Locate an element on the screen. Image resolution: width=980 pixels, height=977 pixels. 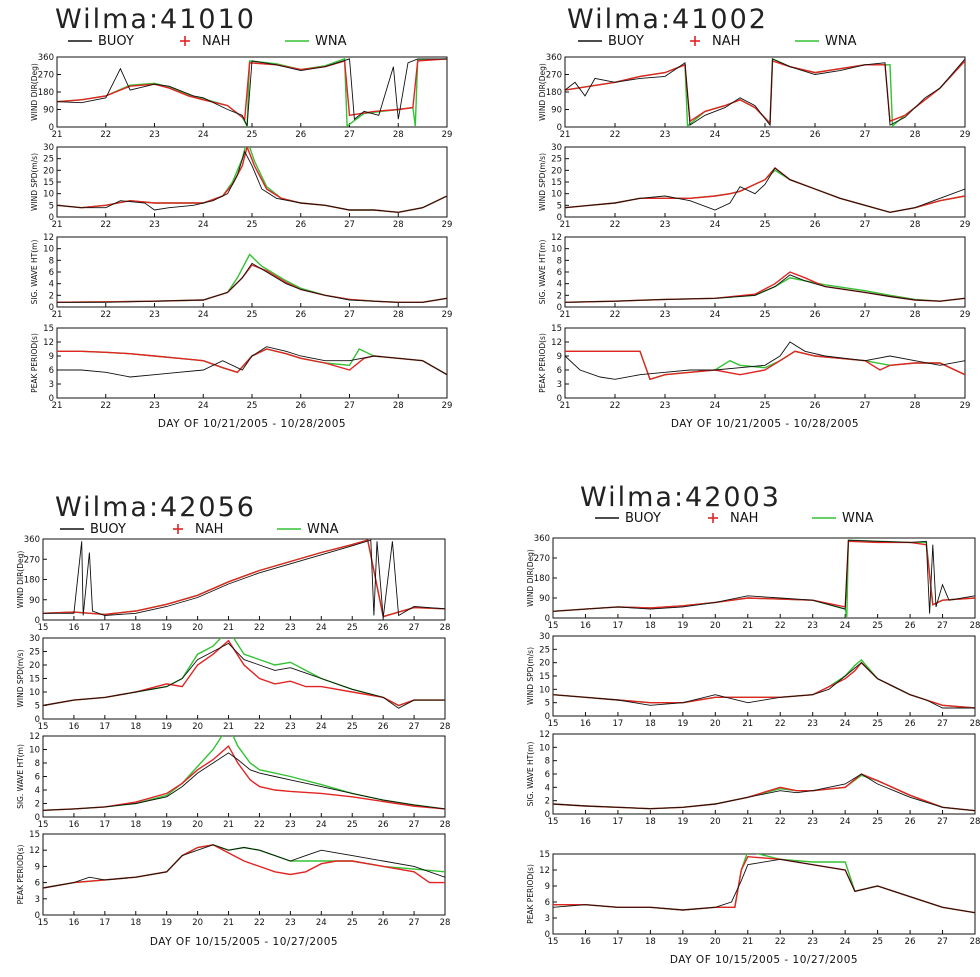
y-tick-label: 180 is located at coordinates (46, 93).